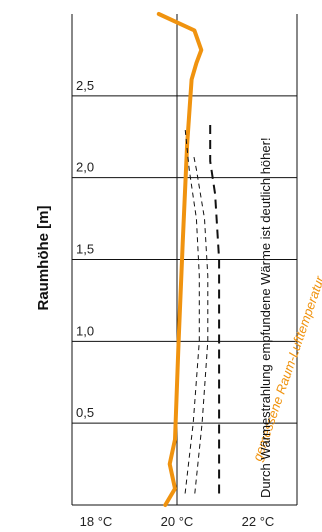 This screenshot has width=322, height=532. Describe the element at coordinates (85, 85) in the screenshot. I see `y-tick-label: 2,5` at that location.